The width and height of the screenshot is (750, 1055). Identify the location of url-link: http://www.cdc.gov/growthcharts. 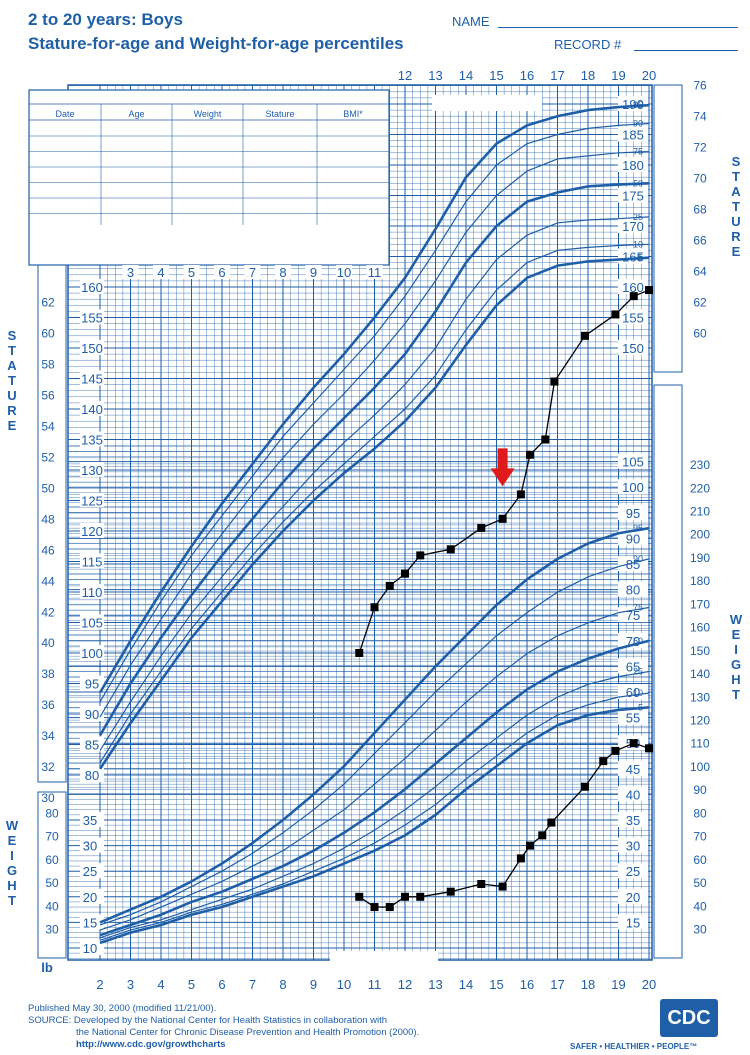
(151, 1044).